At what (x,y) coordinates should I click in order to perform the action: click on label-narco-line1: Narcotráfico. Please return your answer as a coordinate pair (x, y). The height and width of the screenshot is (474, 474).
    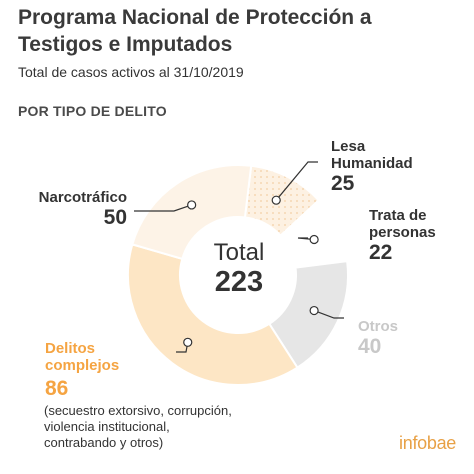
    Looking at the image, I should click on (82, 197).